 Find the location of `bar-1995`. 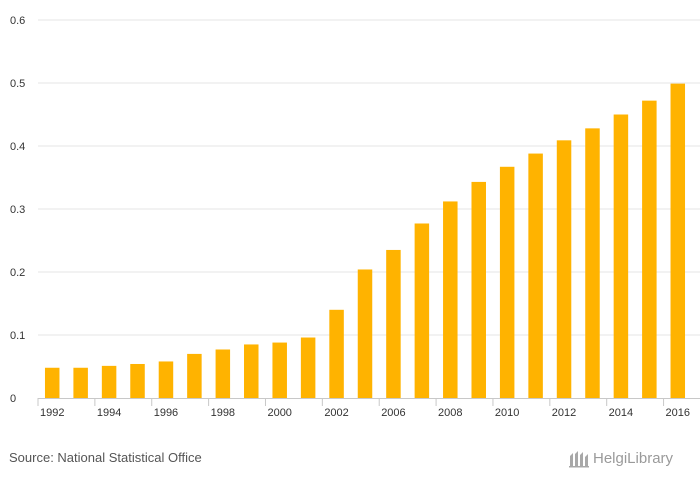

bar-1995 is located at coordinates (137, 380).